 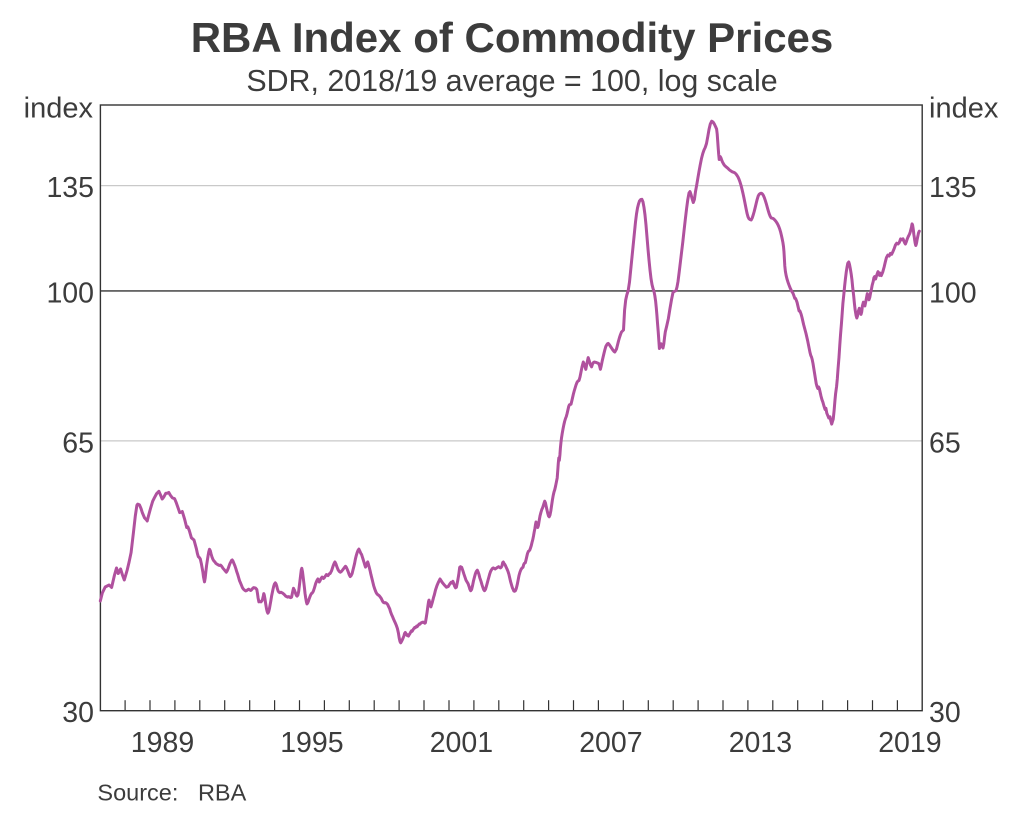 What do you see at coordinates (171, 793) in the screenshot?
I see `svg-text: Source: RBA` at bounding box center [171, 793].